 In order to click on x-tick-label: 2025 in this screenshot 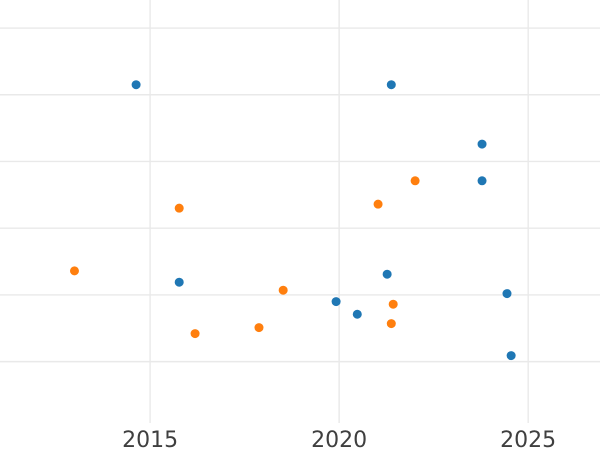, I will do `click(528, 439)`.